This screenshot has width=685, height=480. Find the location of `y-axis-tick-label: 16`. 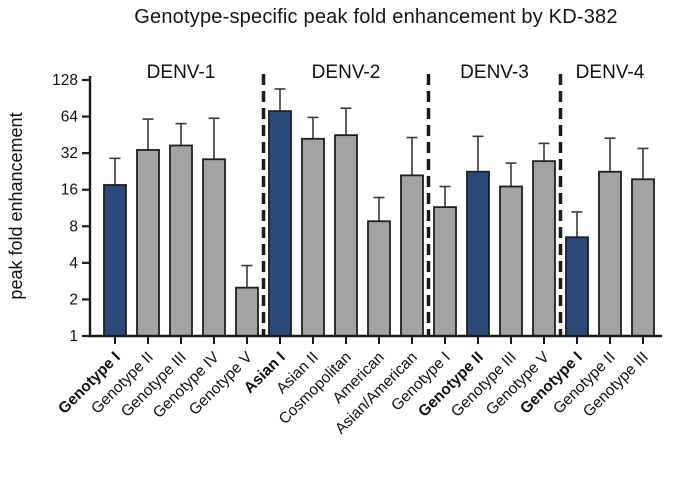

y-axis-tick-label: 16 is located at coordinates (69, 190).